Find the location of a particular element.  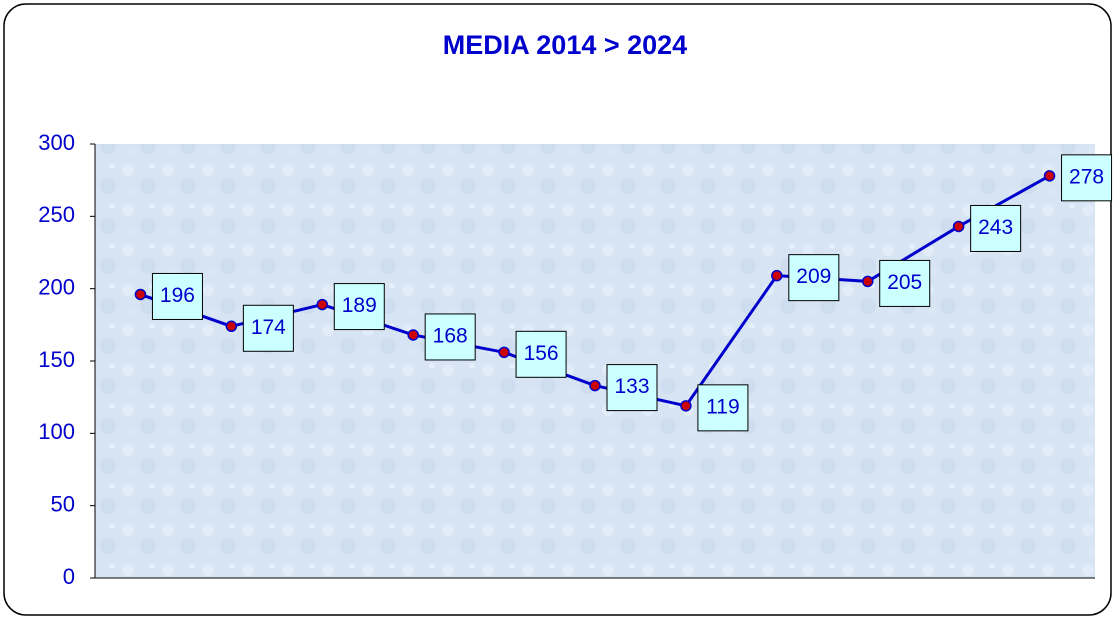

y-tick-label: 0 is located at coordinates (69, 576).